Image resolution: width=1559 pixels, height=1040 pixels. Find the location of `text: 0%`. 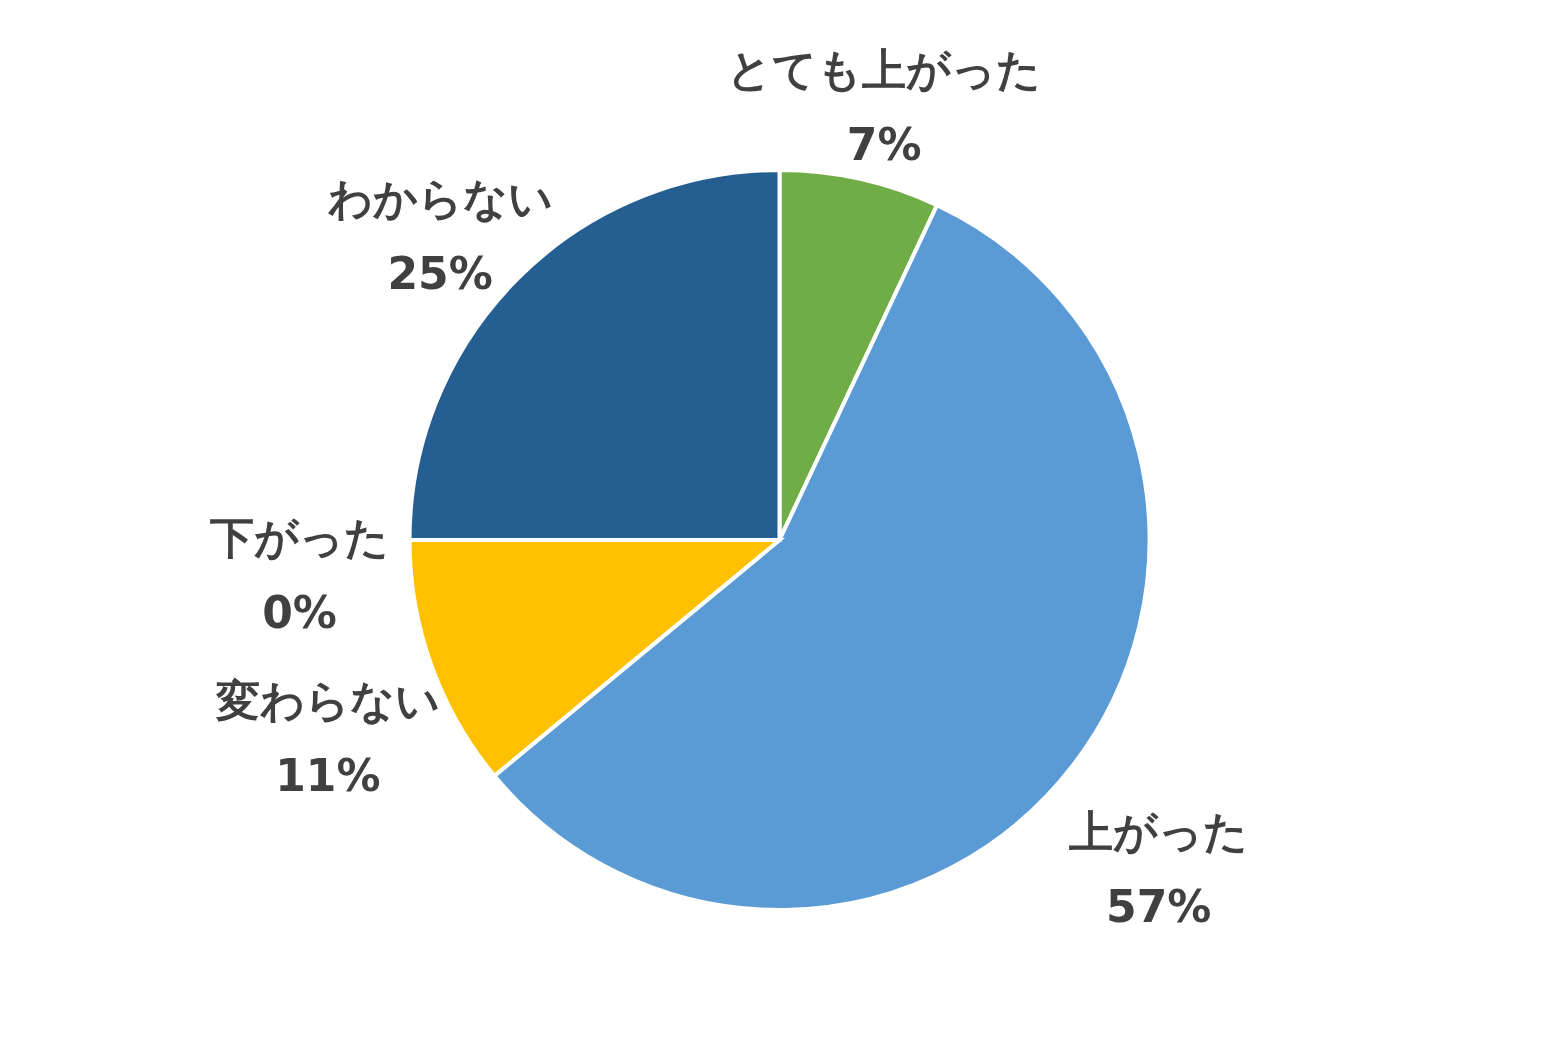

text: 0% is located at coordinates (299, 612).